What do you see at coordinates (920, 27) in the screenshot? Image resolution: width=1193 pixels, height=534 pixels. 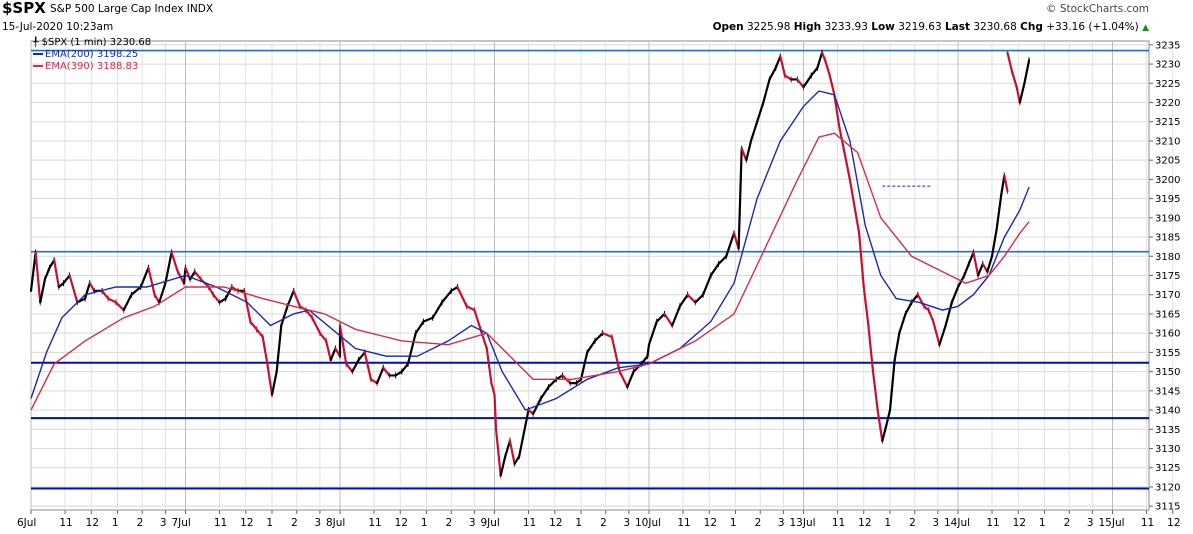 I see `low-value: 3219.63` at bounding box center [920, 27].